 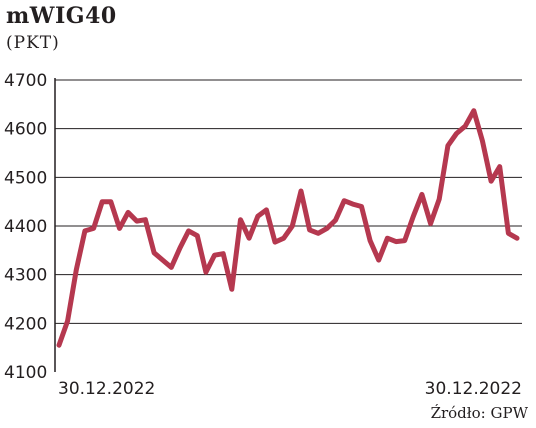 I want to click on y-tick-label: 4200, so click(x=25, y=324).